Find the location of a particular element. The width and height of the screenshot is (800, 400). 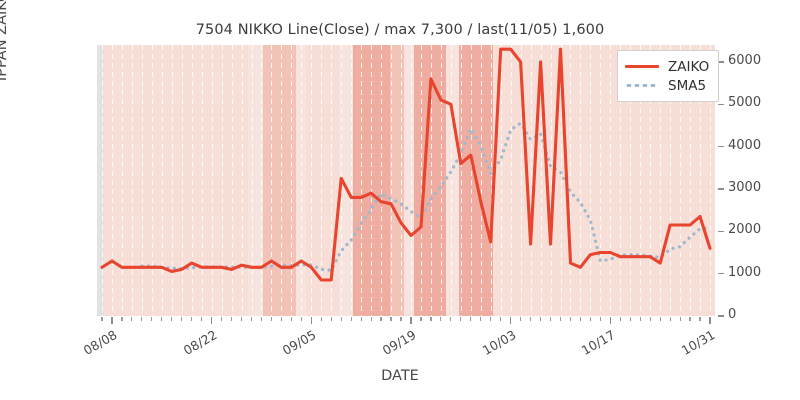

y-axis-label-text: IPPAN ZAIKO (volume) is located at coordinates (5, 41).